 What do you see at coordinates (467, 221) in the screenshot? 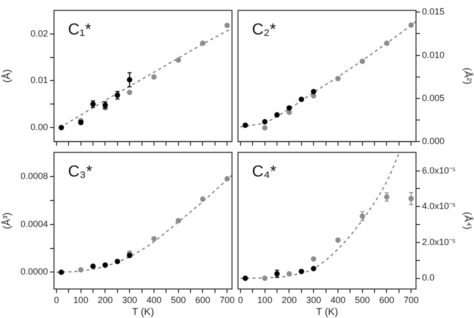
I see `y2-axis-title: (Å⁴)` at bounding box center [467, 221].